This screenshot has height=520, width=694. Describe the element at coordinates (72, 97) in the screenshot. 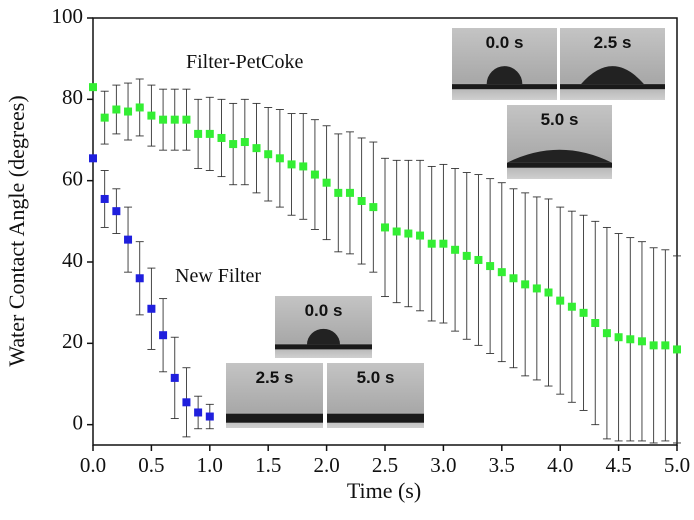

I see `y-tick-label: 80` at that location.